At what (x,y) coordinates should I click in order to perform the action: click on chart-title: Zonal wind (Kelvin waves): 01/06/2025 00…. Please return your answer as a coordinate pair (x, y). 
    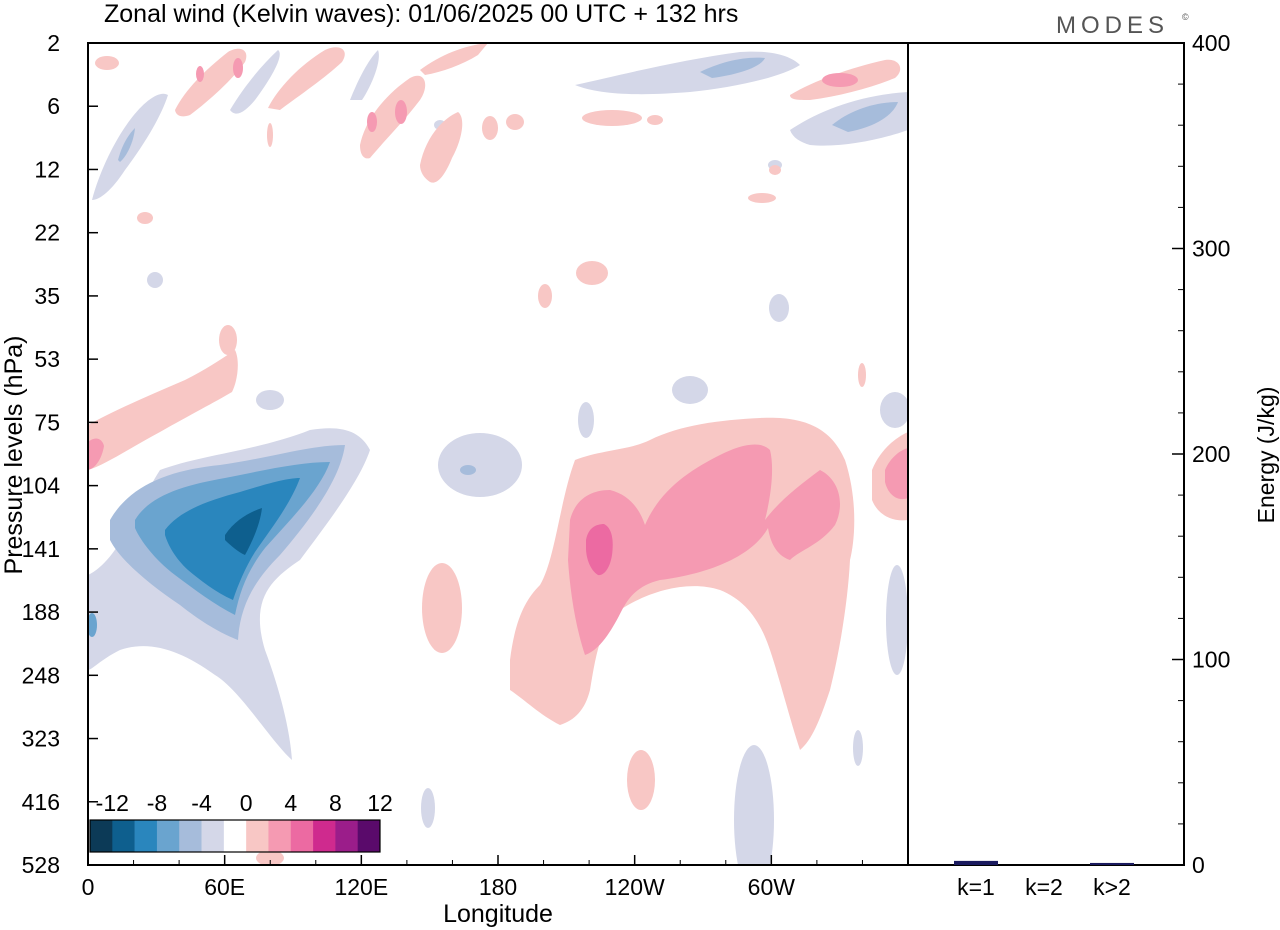
    Looking at the image, I should click on (421, 14).